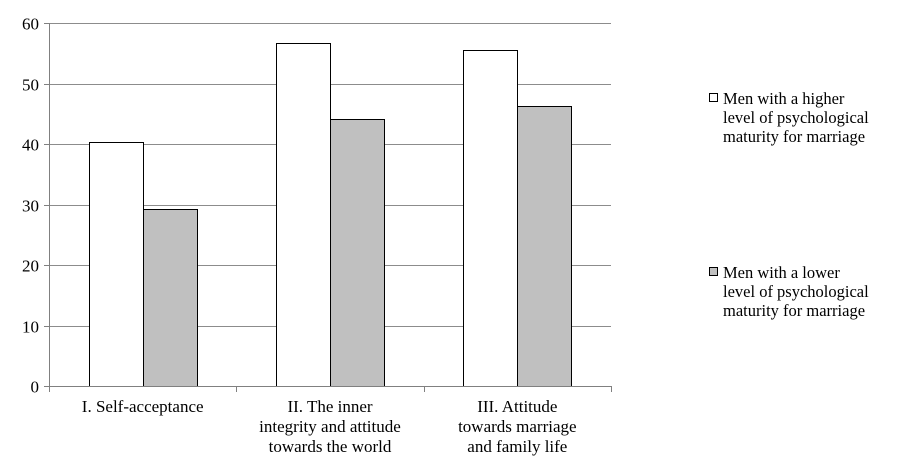 Image resolution: width=914 pixels, height=471 pixels. What do you see at coordinates (35, 387) in the screenshot?
I see `y-tick-label-0: 0` at bounding box center [35, 387].